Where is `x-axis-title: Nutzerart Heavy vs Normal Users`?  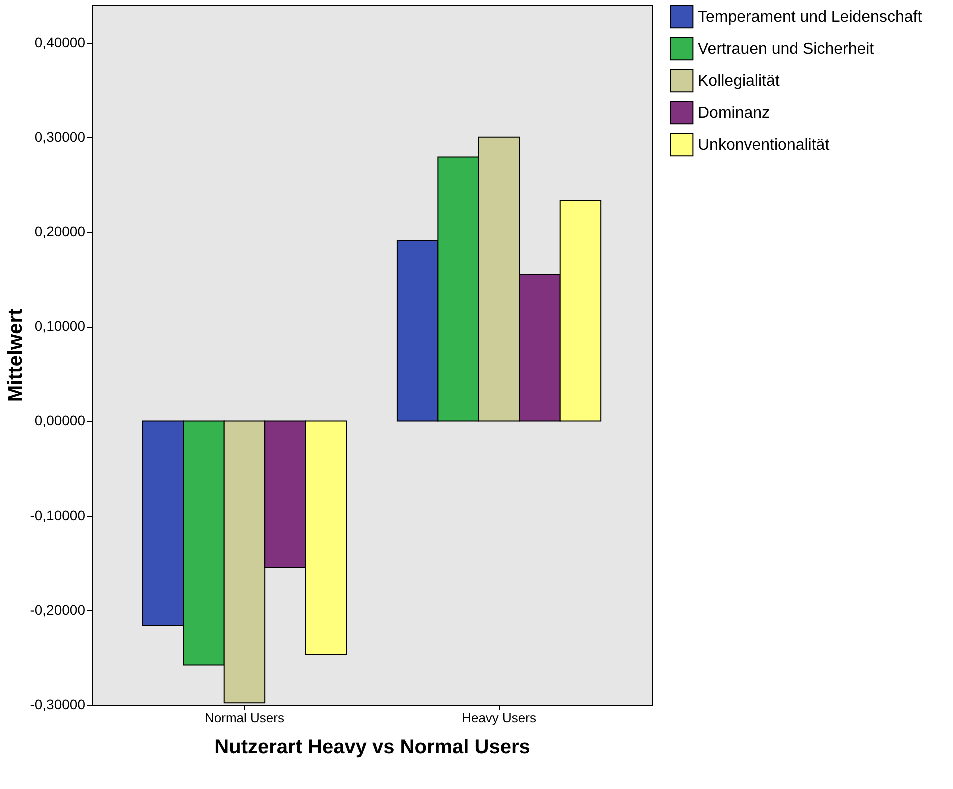
x-axis-title: Nutzerart Heavy vs Normal Users is located at coordinates (372, 747).